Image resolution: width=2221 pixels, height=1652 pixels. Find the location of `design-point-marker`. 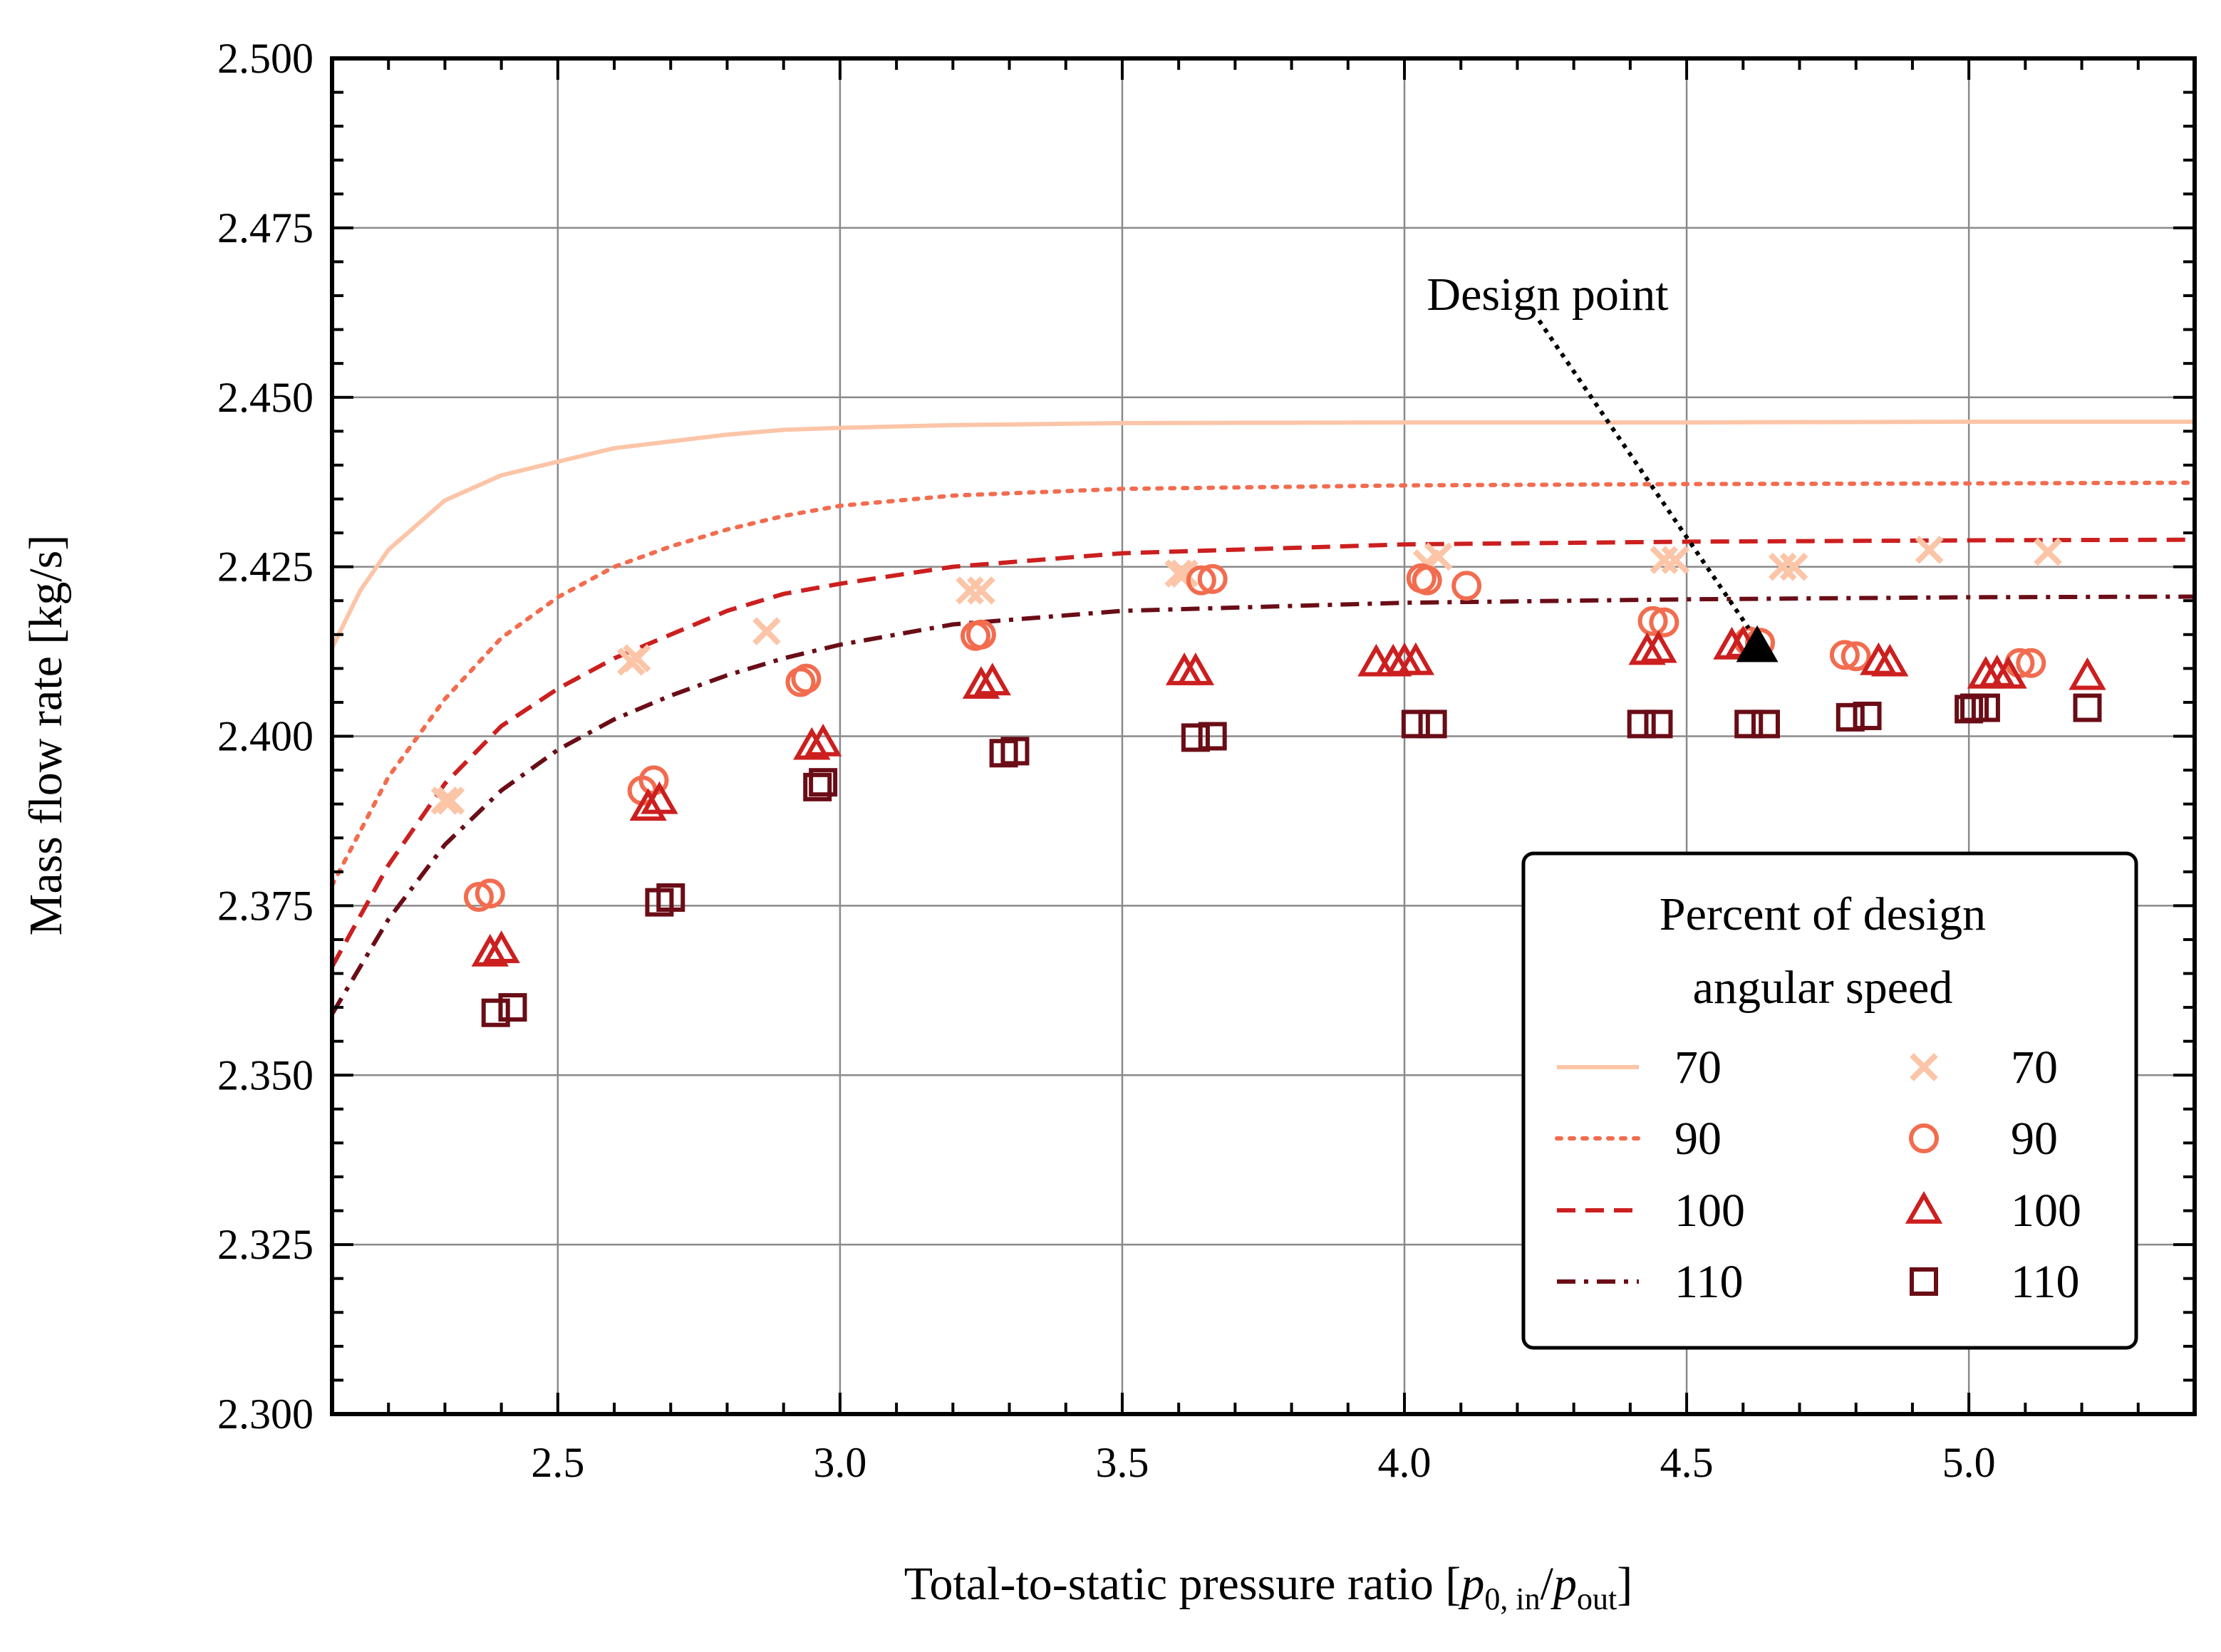

design-point-marker is located at coordinates (1757, 644).